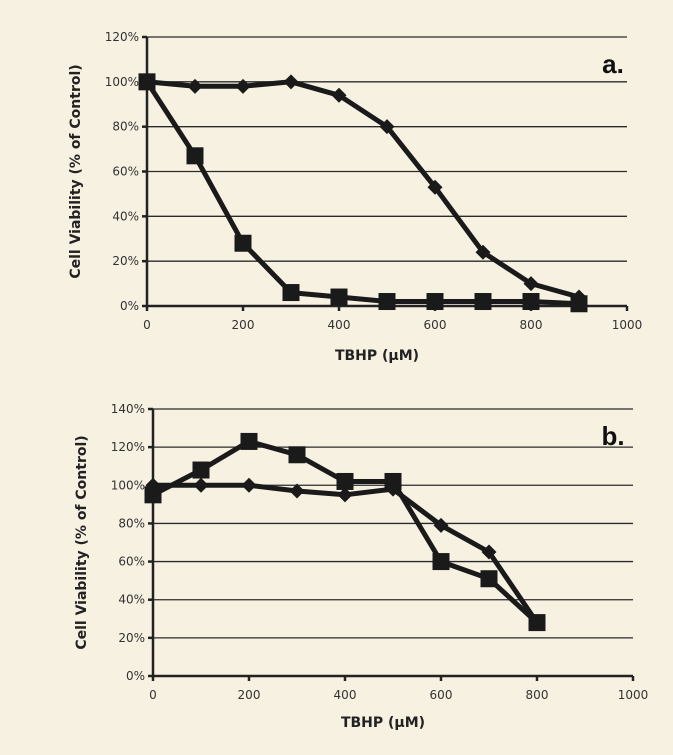 The image size is (673, 755). What do you see at coordinates (128, 409) in the screenshot?
I see `y-tick-label: 140%` at bounding box center [128, 409].